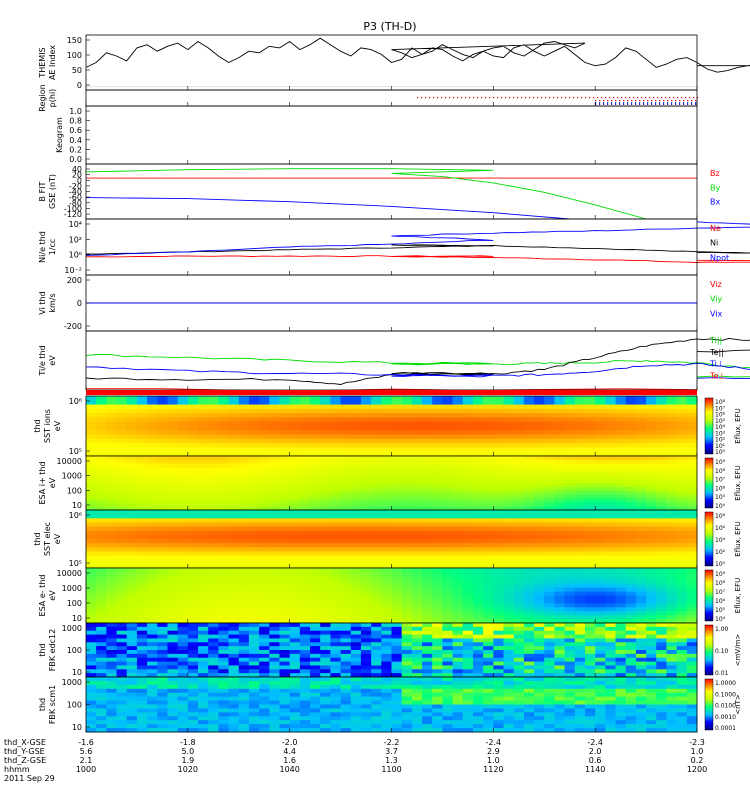 Image resolution: width=750 pixels, height=800 pixels. I want to click on esa_ions-cbar-tick: 10⁷, so click(720, 480).